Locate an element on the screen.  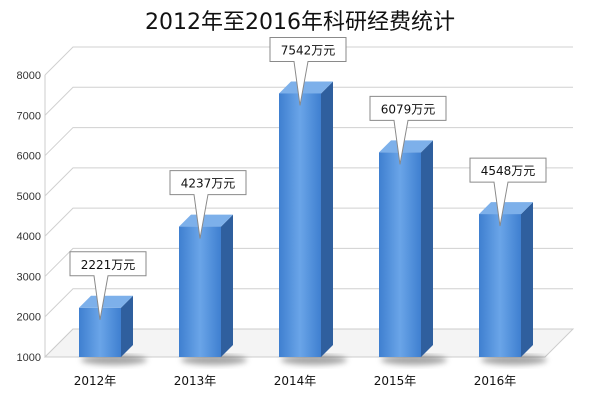
data-label: 7542万元 is located at coordinates (308, 50).